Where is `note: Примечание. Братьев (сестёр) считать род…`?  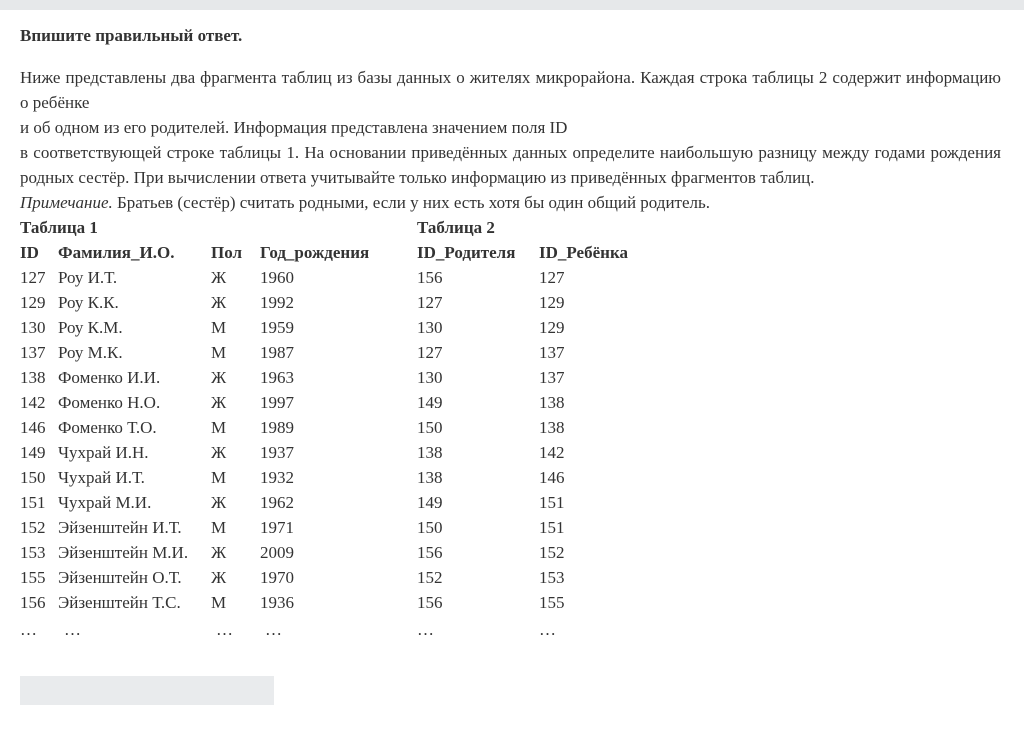
note: Примечание. Братьев (сестёр) считать род… is located at coordinates (510, 202).